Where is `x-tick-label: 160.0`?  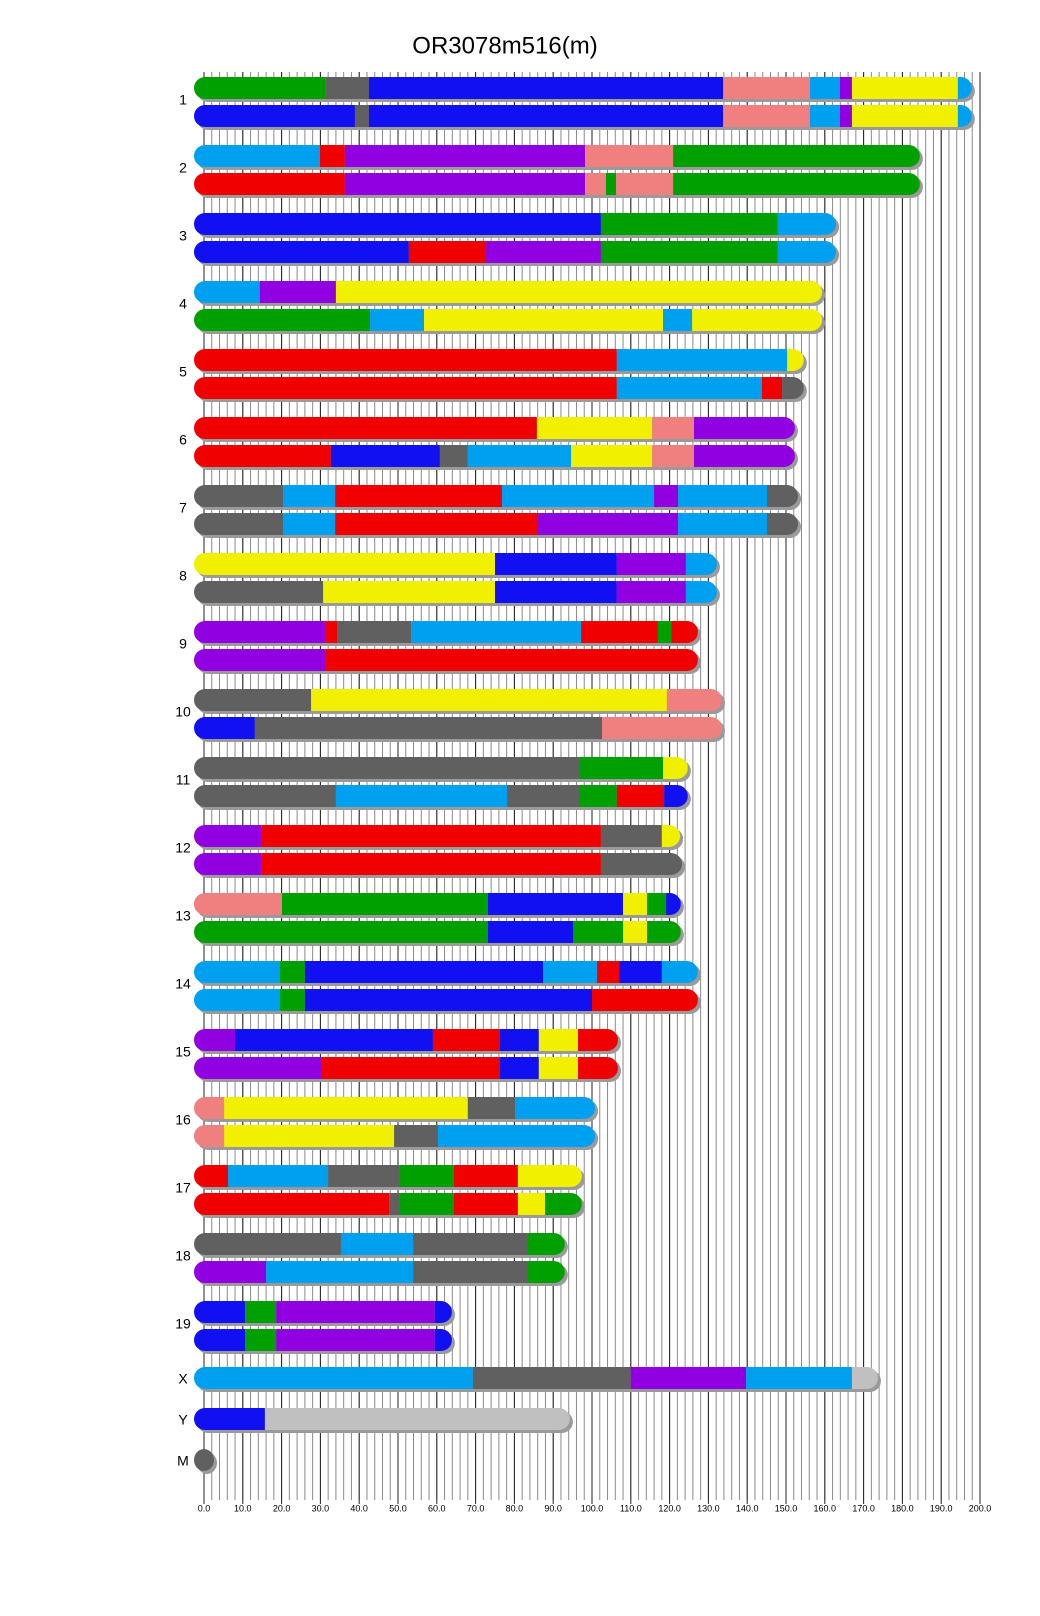
x-tick-label: 160.0 is located at coordinates (825, 1508).